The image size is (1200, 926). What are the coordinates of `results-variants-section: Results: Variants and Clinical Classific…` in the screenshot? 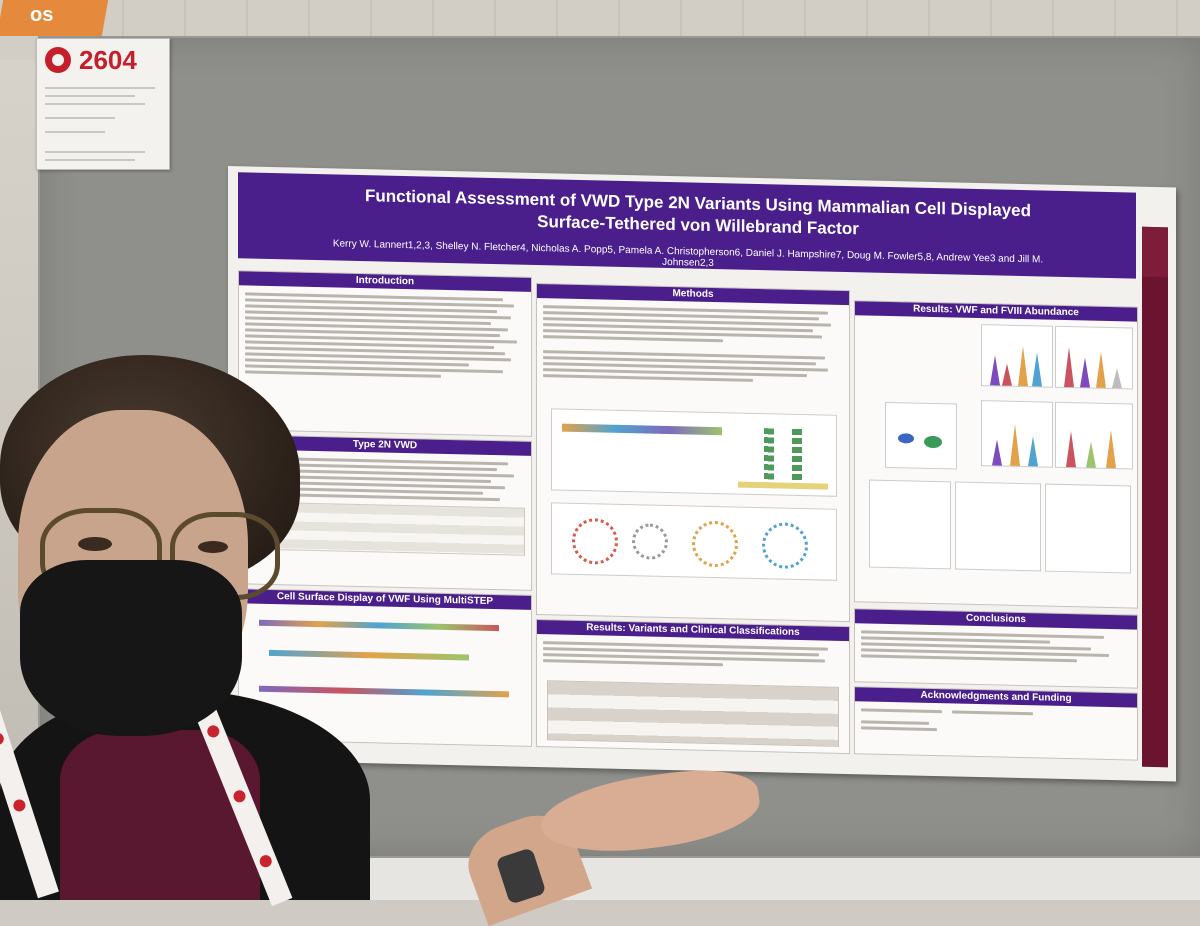 It's located at (693, 686).